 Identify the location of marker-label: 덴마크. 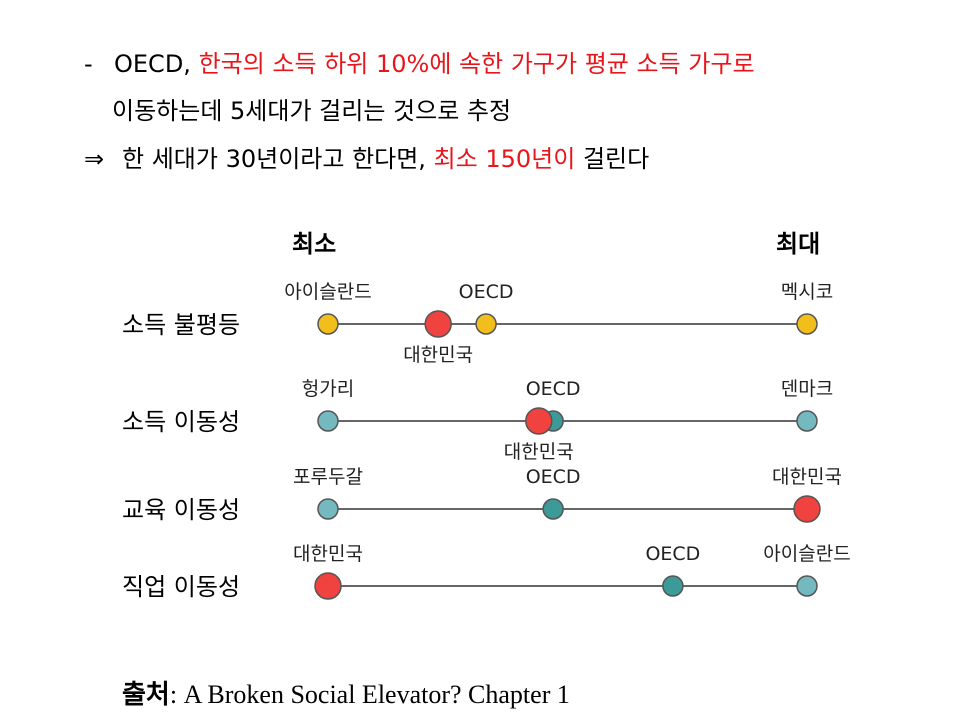
(807, 389).